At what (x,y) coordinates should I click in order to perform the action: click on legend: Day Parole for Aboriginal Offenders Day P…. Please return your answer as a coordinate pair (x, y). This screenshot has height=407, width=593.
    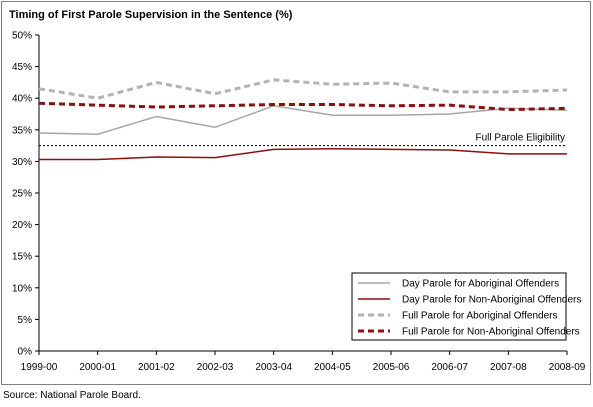
    Looking at the image, I should click on (466, 306).